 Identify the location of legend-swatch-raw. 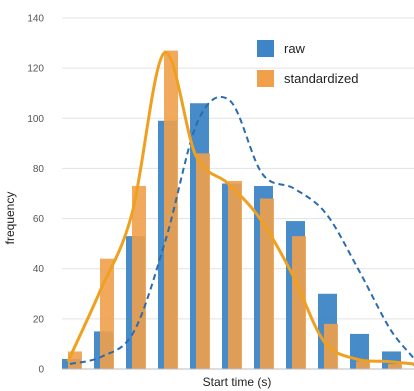
(265, 48).